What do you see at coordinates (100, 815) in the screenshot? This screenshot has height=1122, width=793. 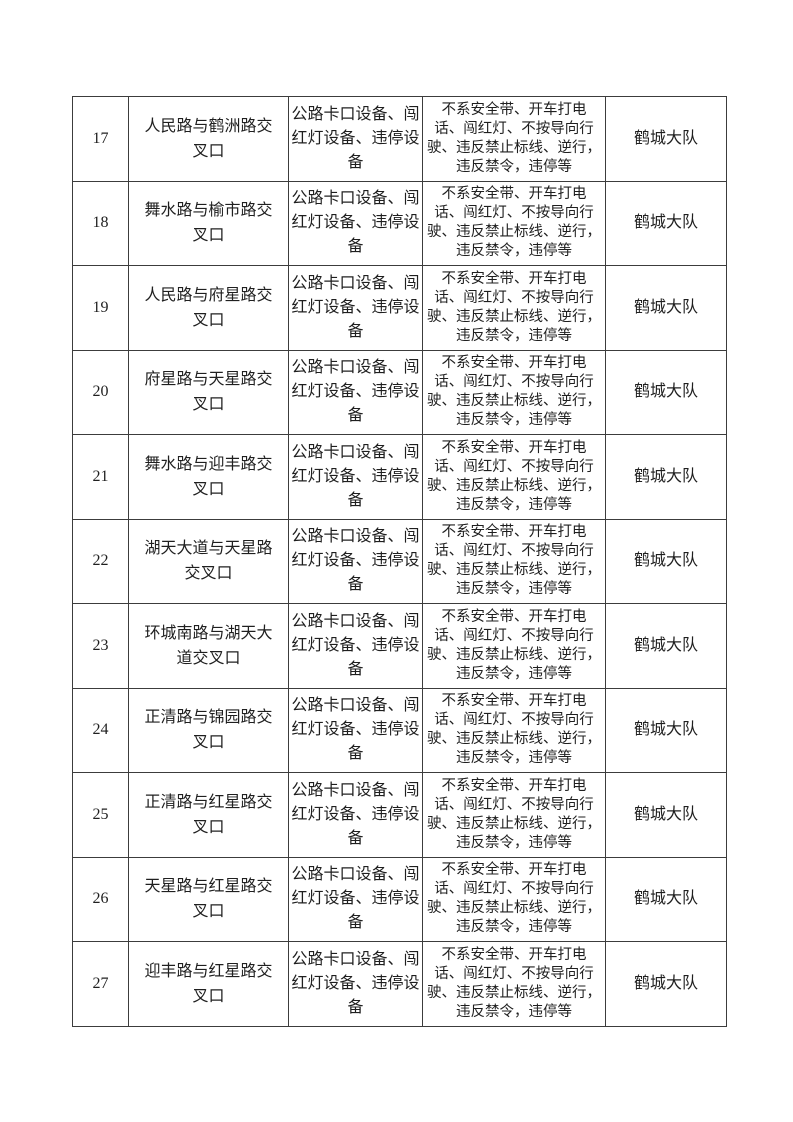 I see `row-number-cell: 25` at bounding box center [100, 815].